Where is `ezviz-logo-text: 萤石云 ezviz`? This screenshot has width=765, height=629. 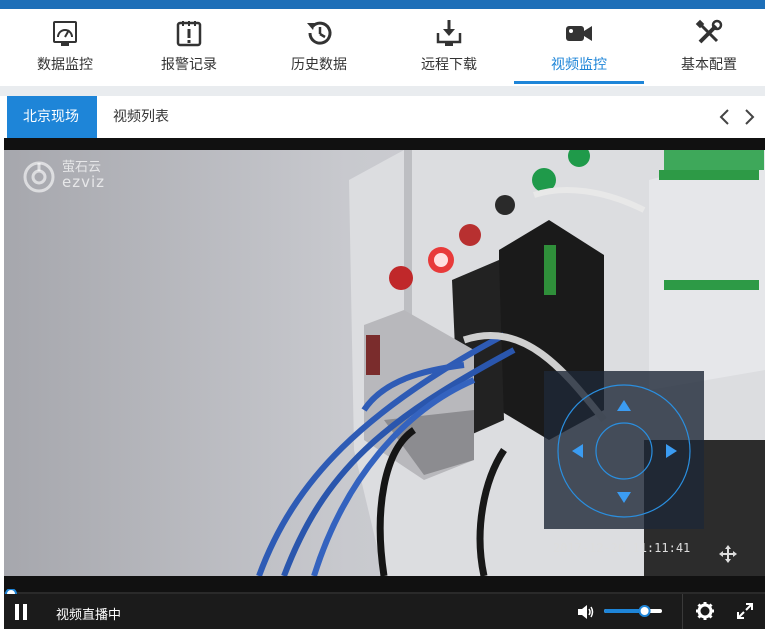 ezviz-logo-text: 萤石云 ezviz is located at coordinates (83, 175).